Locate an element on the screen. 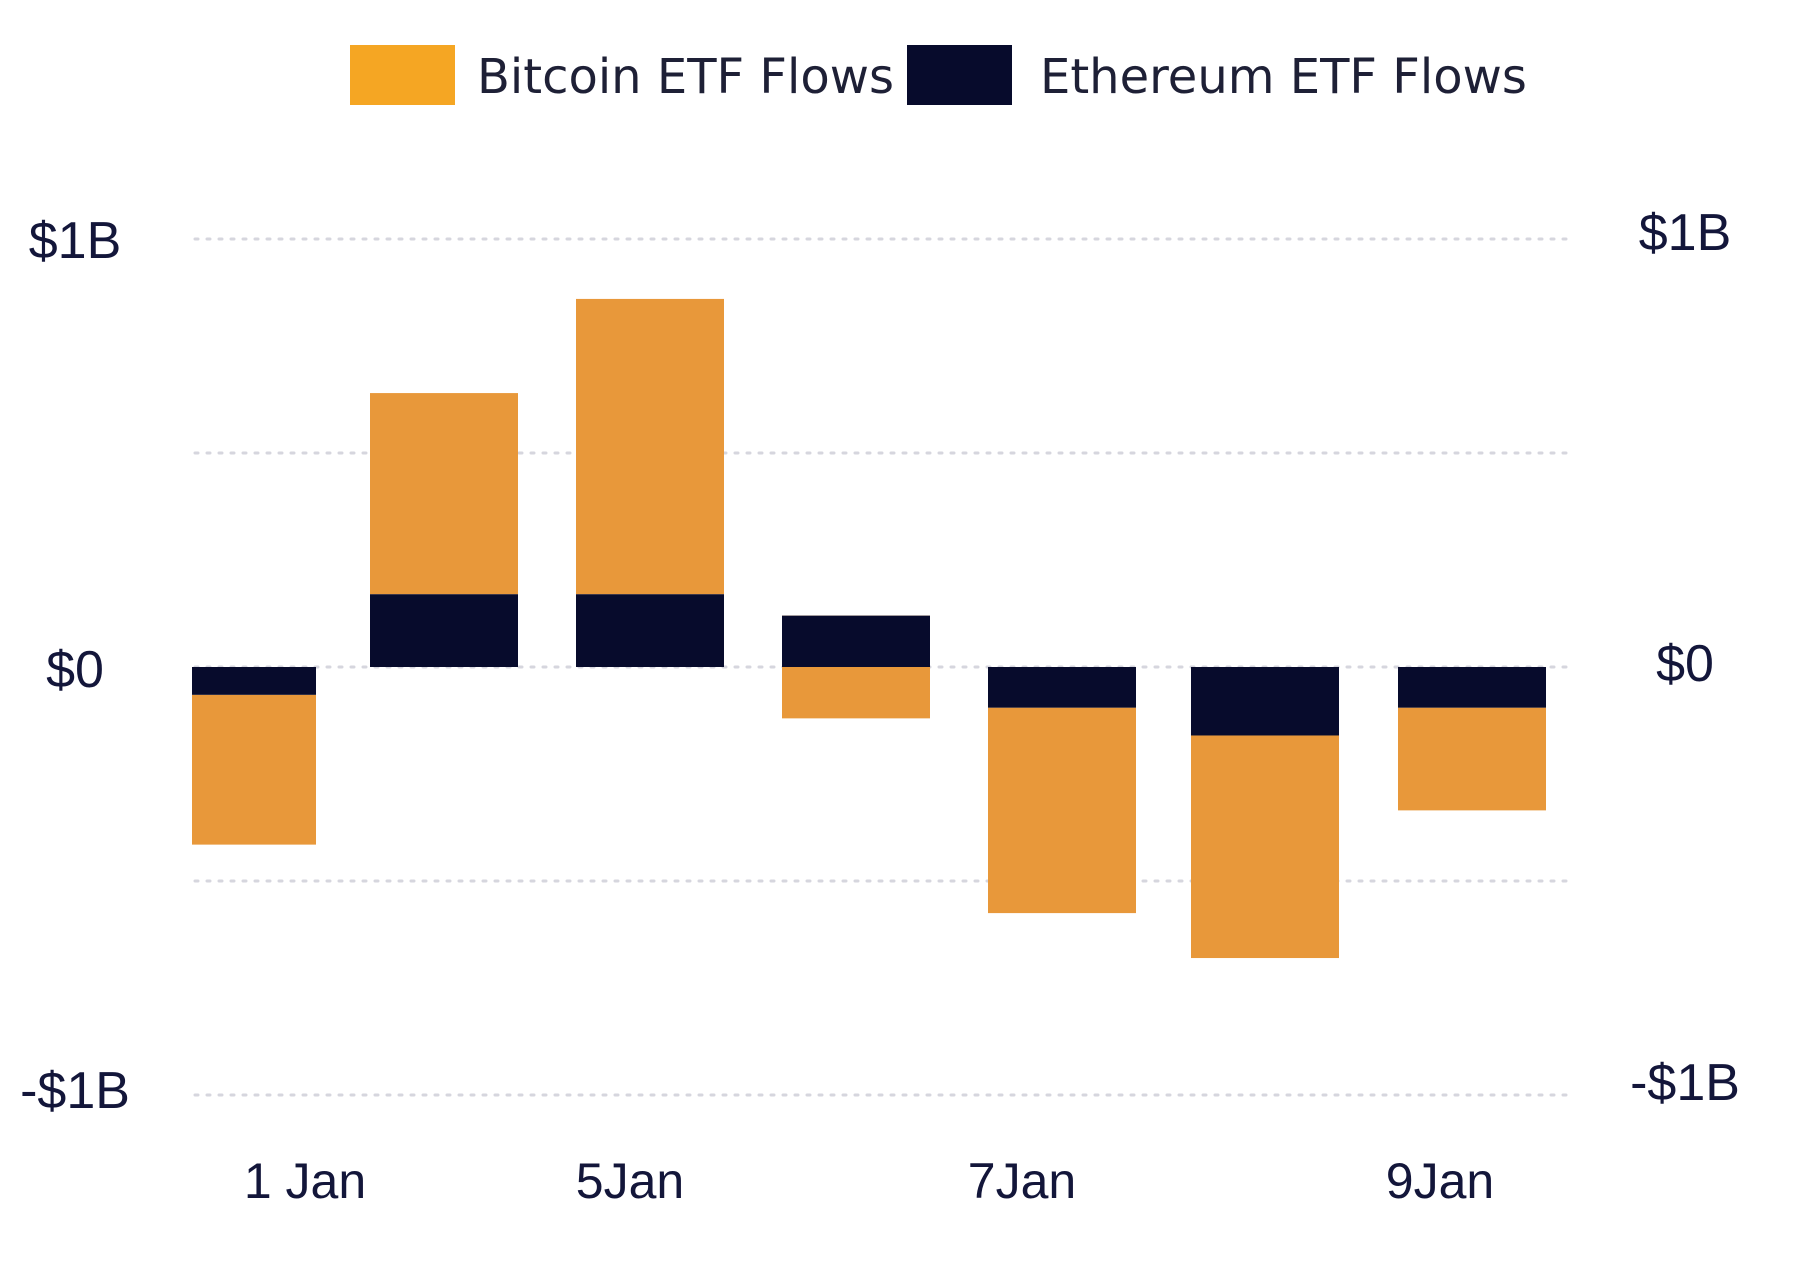 This screenshot has height=1265, width=1800. x-tick-label: 9Jan is located at coordinates (1440, 1181).